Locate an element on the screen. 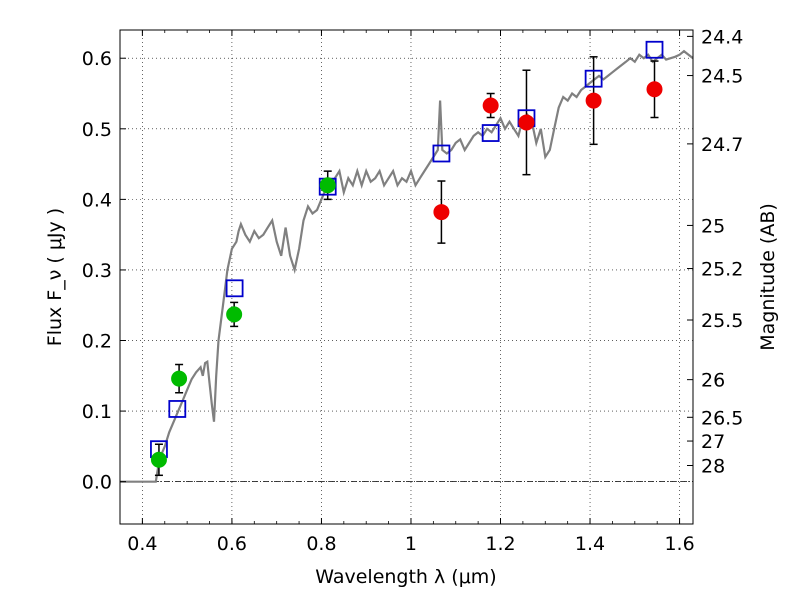 This screenshot has height=600, width=800. y-axis-left-title: Flux F_ν ( μJy ) is located at coordinates (55, 277).